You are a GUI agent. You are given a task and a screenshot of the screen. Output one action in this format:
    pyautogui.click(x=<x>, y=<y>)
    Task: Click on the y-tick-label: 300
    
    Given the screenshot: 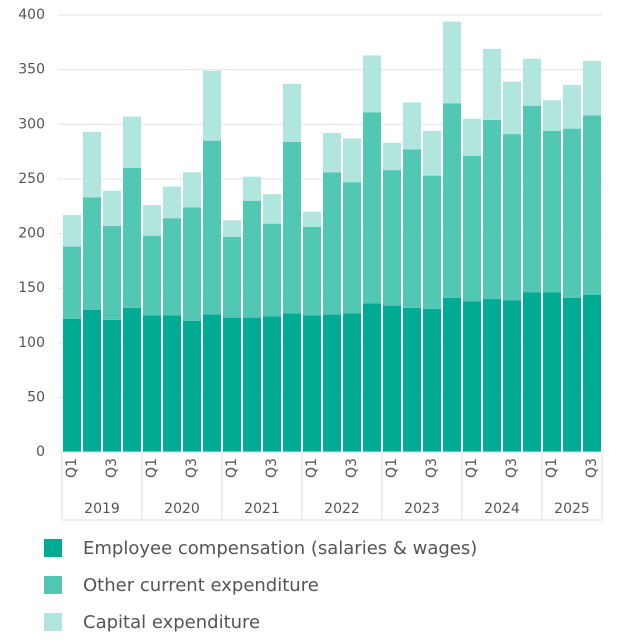 What is the action you would take?
    pyautogui.click(x=31, y=124)
    